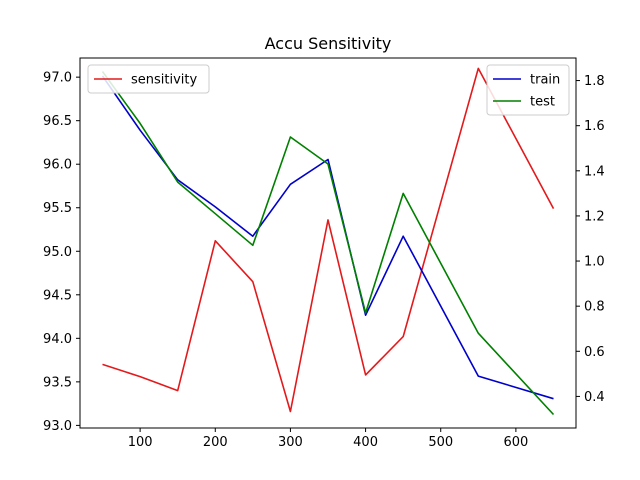 The width and height of the screenshot is (640, 480). I want to click on x-tick-label: 100, so click(140, 442).